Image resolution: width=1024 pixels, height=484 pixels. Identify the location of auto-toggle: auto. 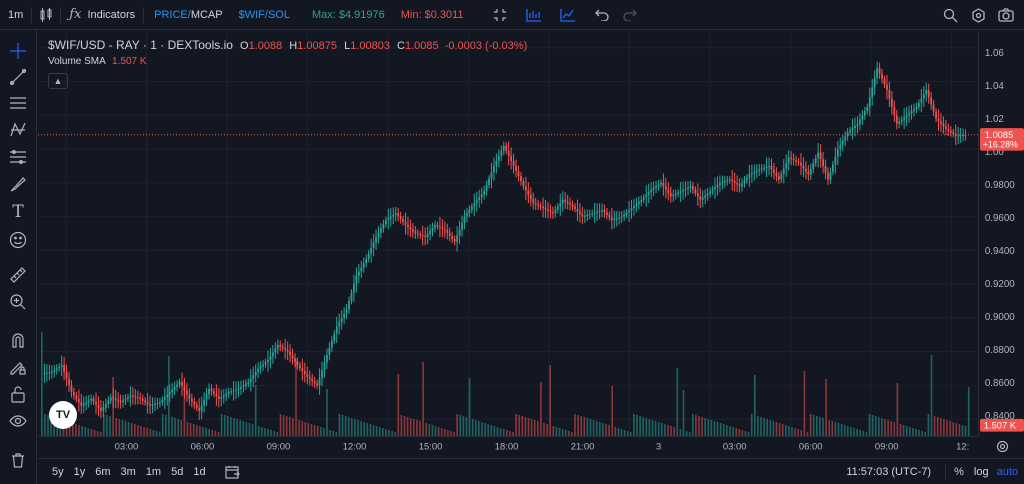
(1007, 471).